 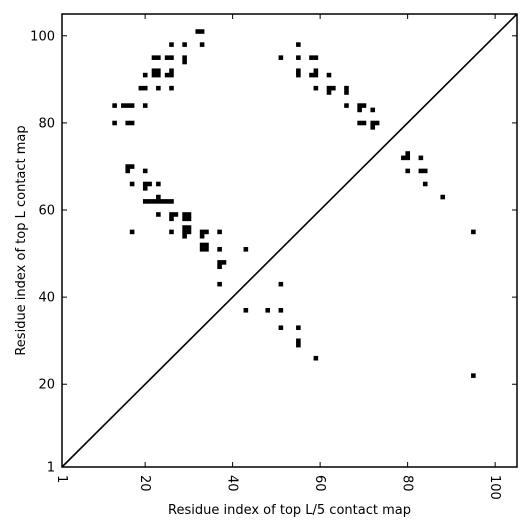 What do you see at coordinates (21, 240) in the screenshot?
I see `y-axis-label: Residue index of top L contact map` at bounding box center [21, 240].